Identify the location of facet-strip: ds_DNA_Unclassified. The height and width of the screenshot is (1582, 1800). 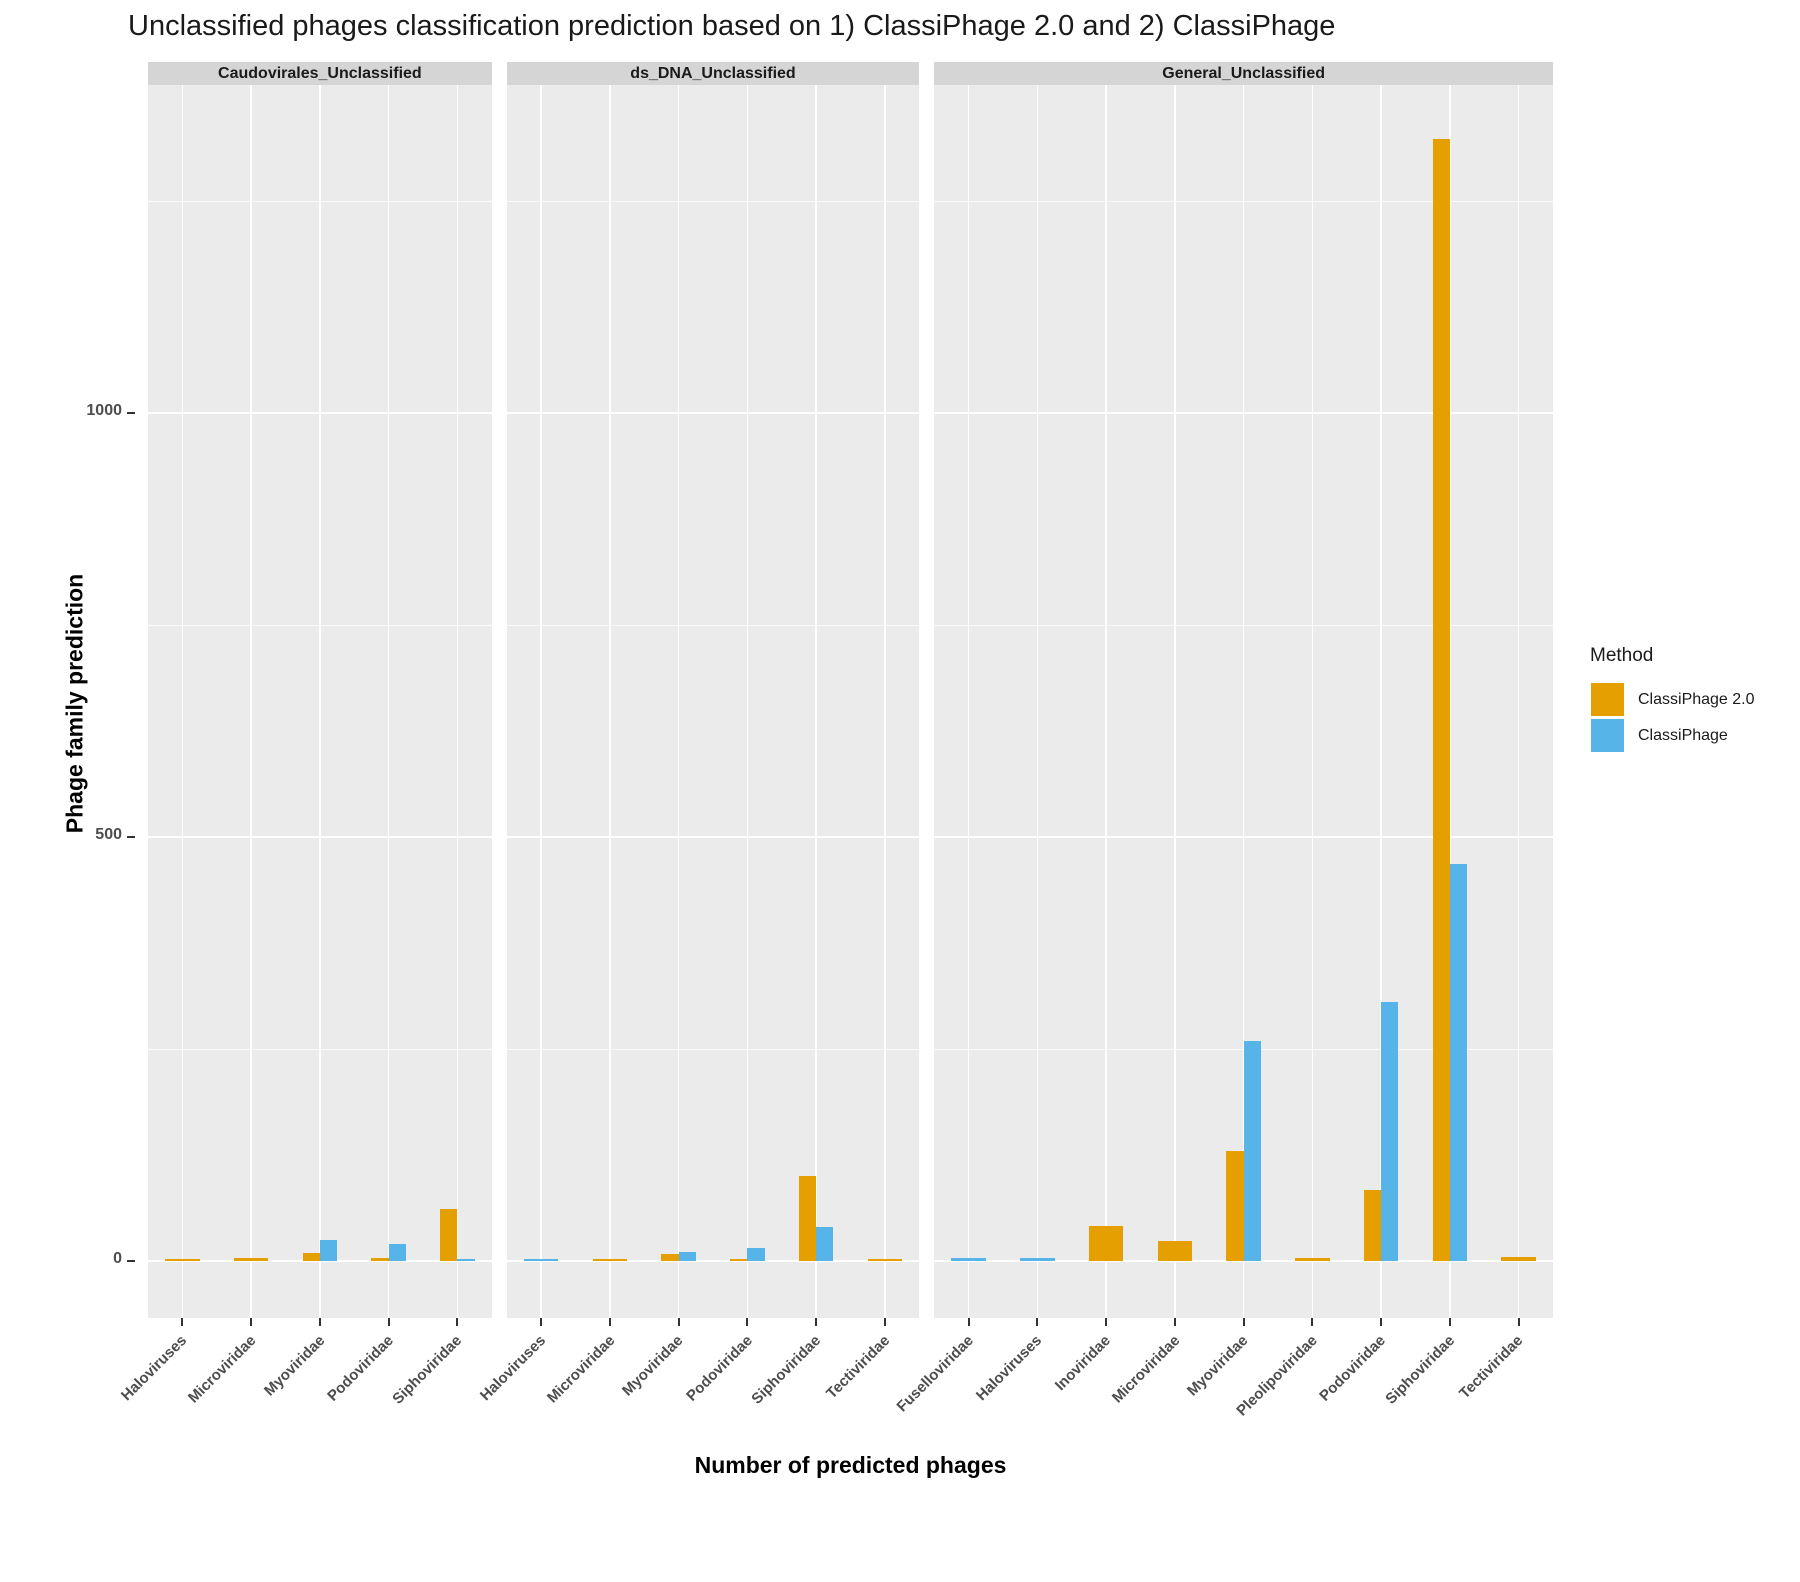
(713, 73).